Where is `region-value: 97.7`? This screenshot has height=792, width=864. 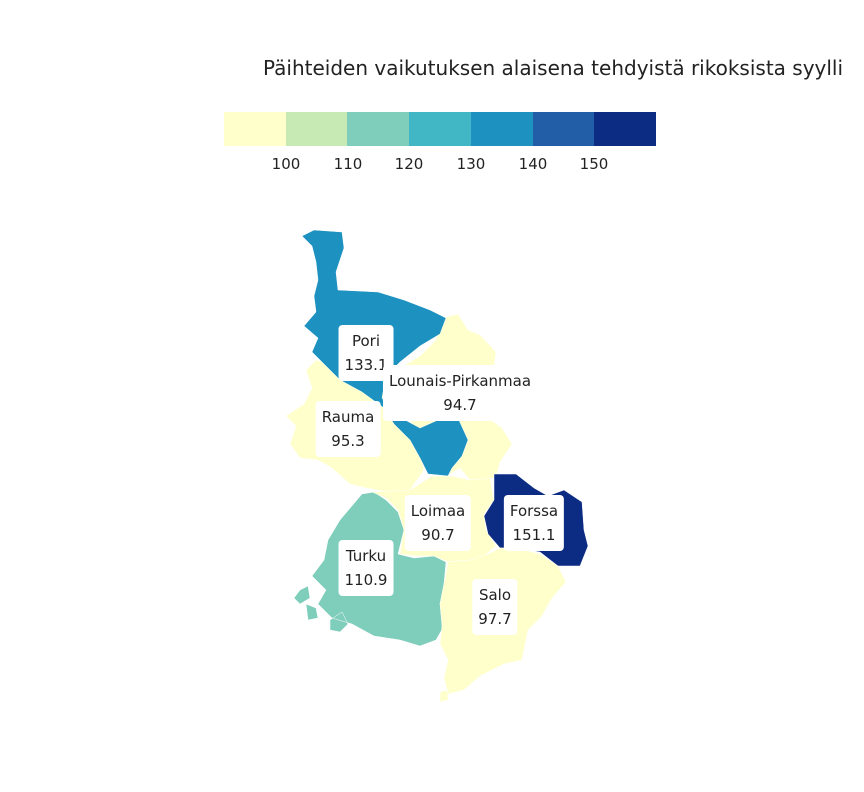 region-value: 97.7 is located at coordinates (495, 619).